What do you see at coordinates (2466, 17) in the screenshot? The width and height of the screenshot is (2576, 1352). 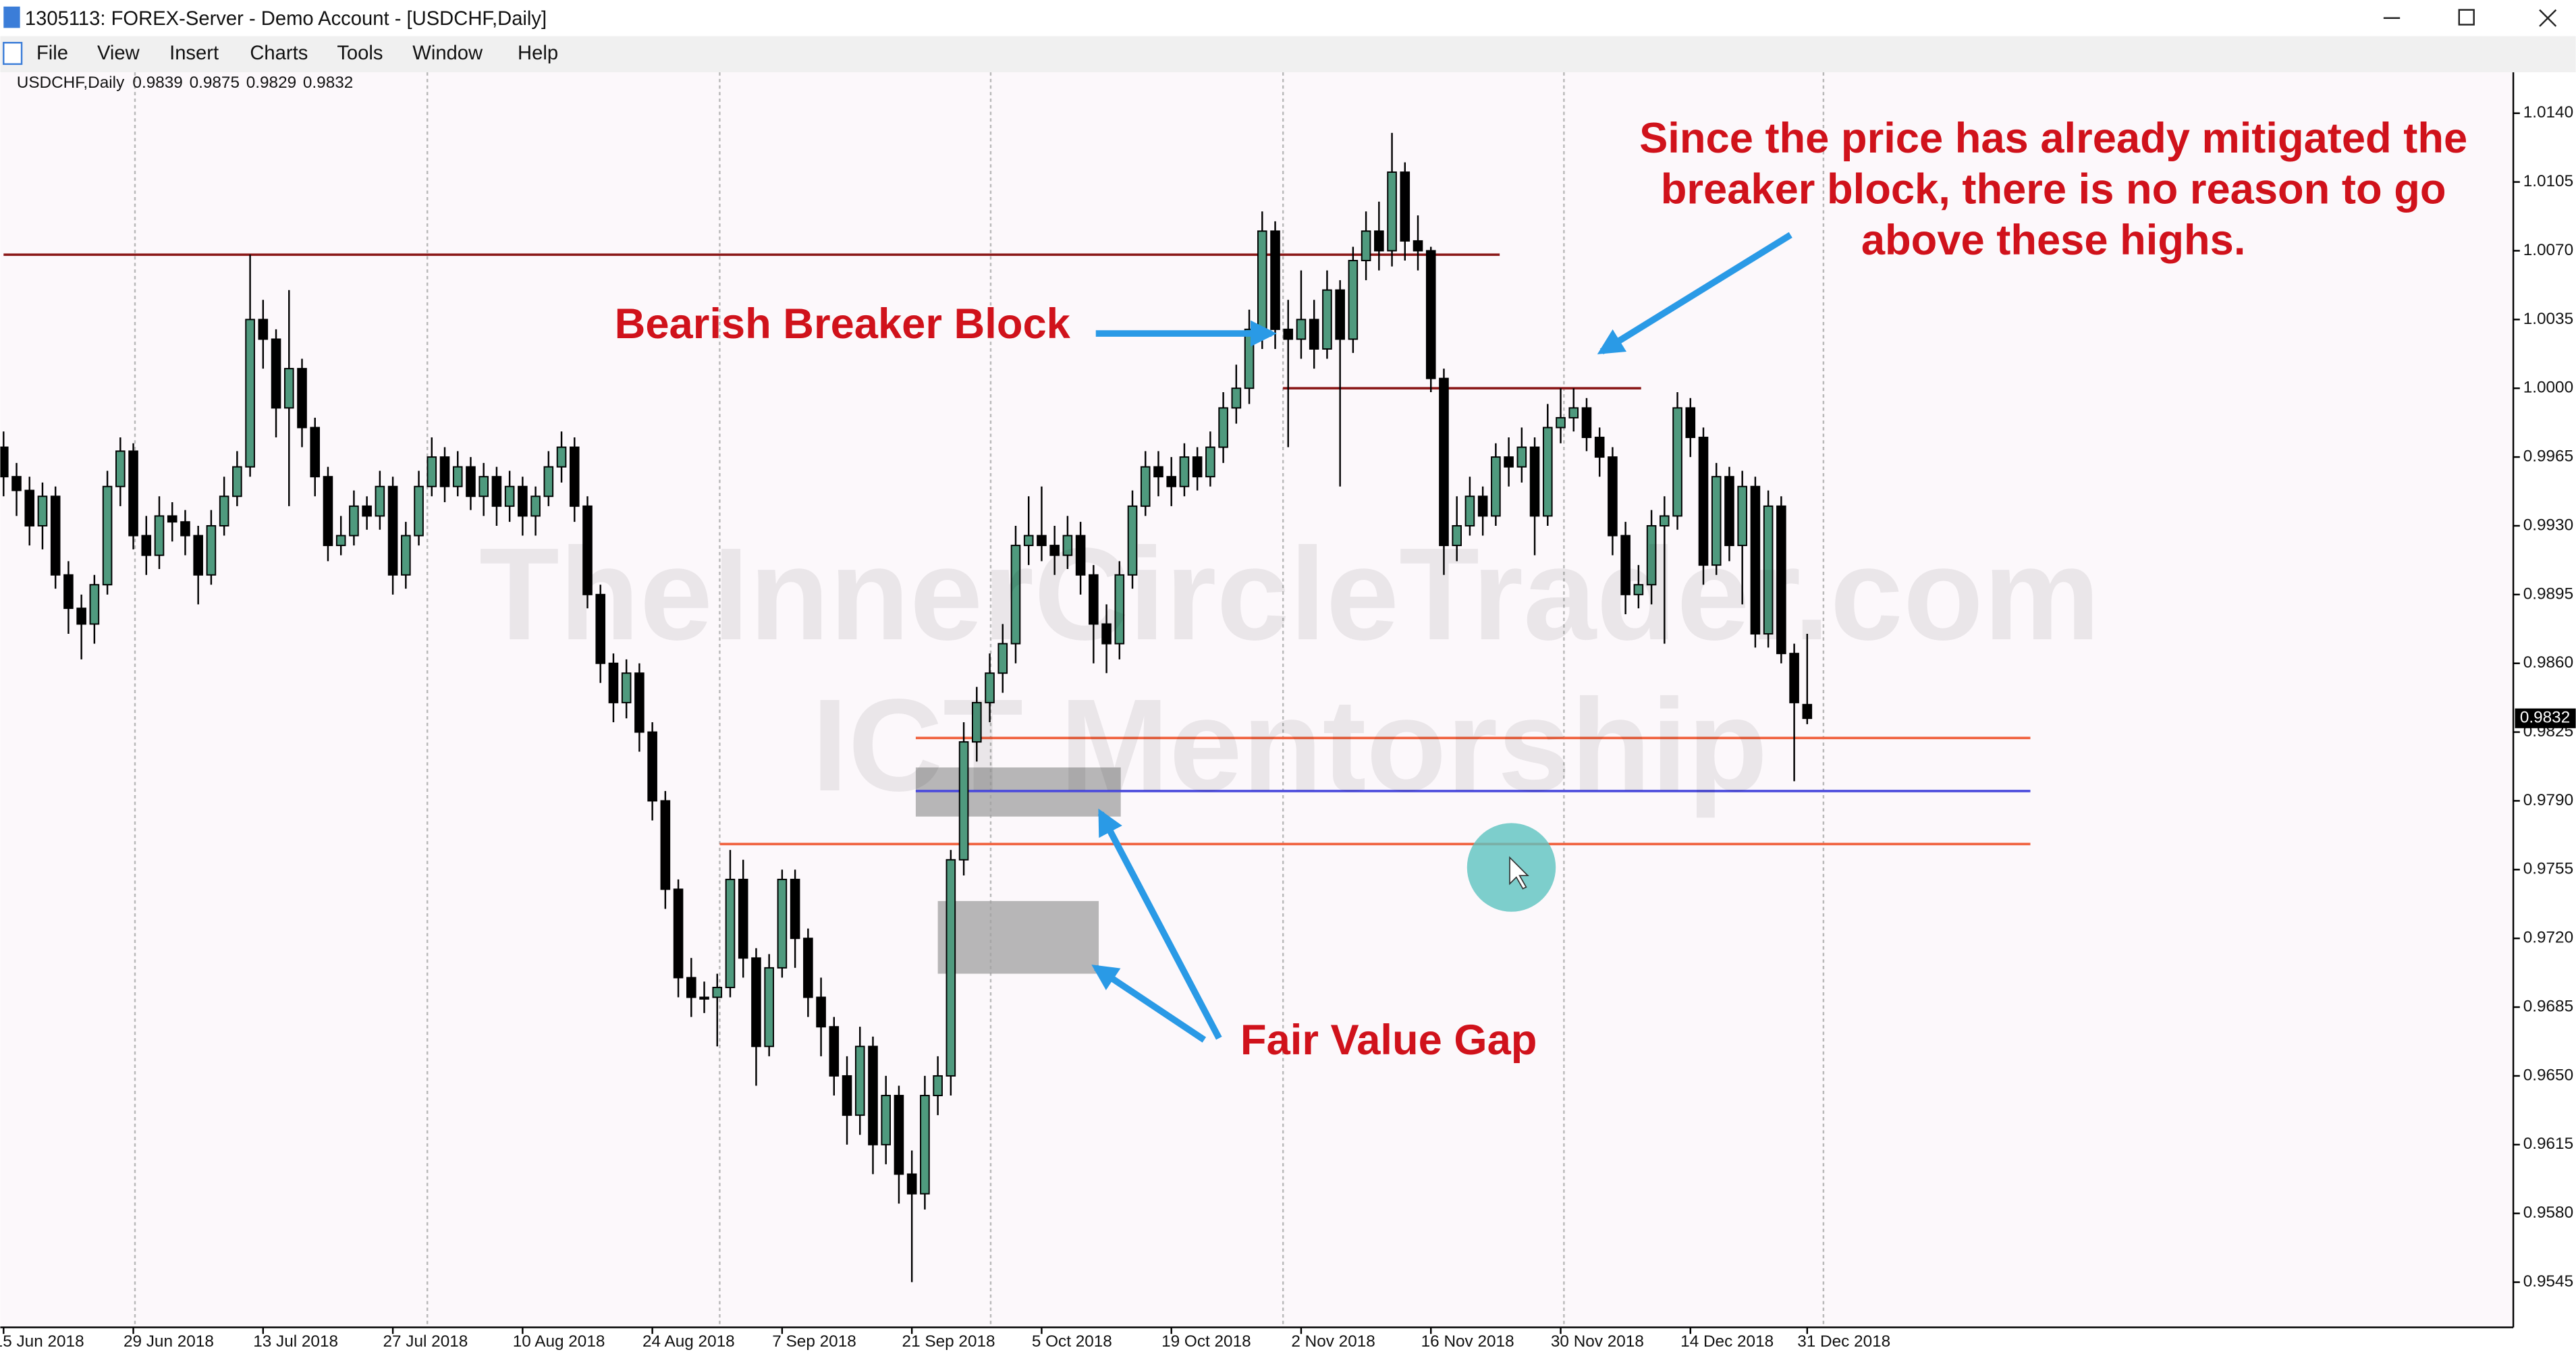 I see `restore-button` at bounding box center [2466, 17].